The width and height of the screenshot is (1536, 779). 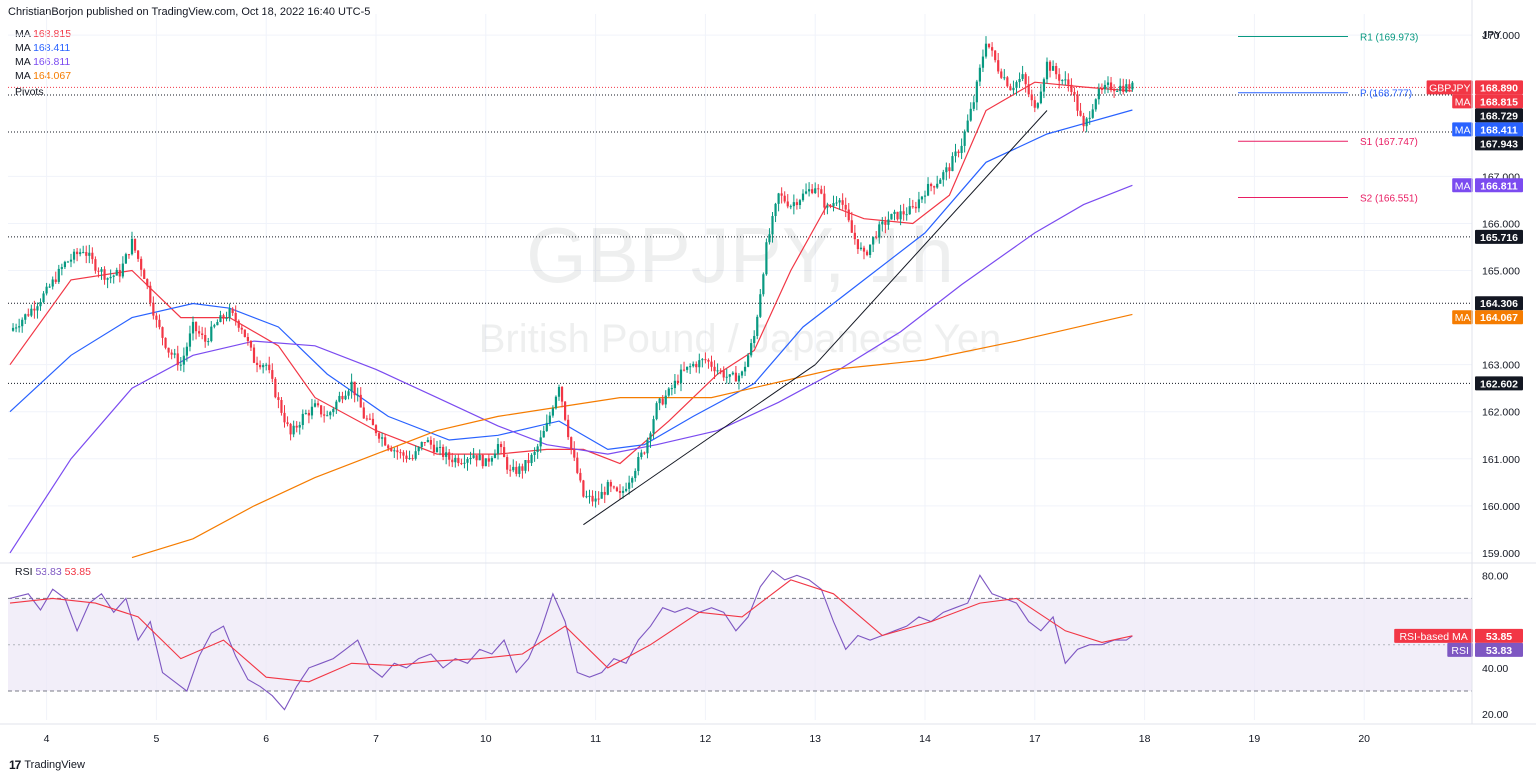 What do you see at coordinates (1462, 129) in the screenshot?
I see `price-tag-prefix-box` at bounding box center [1462, 129].